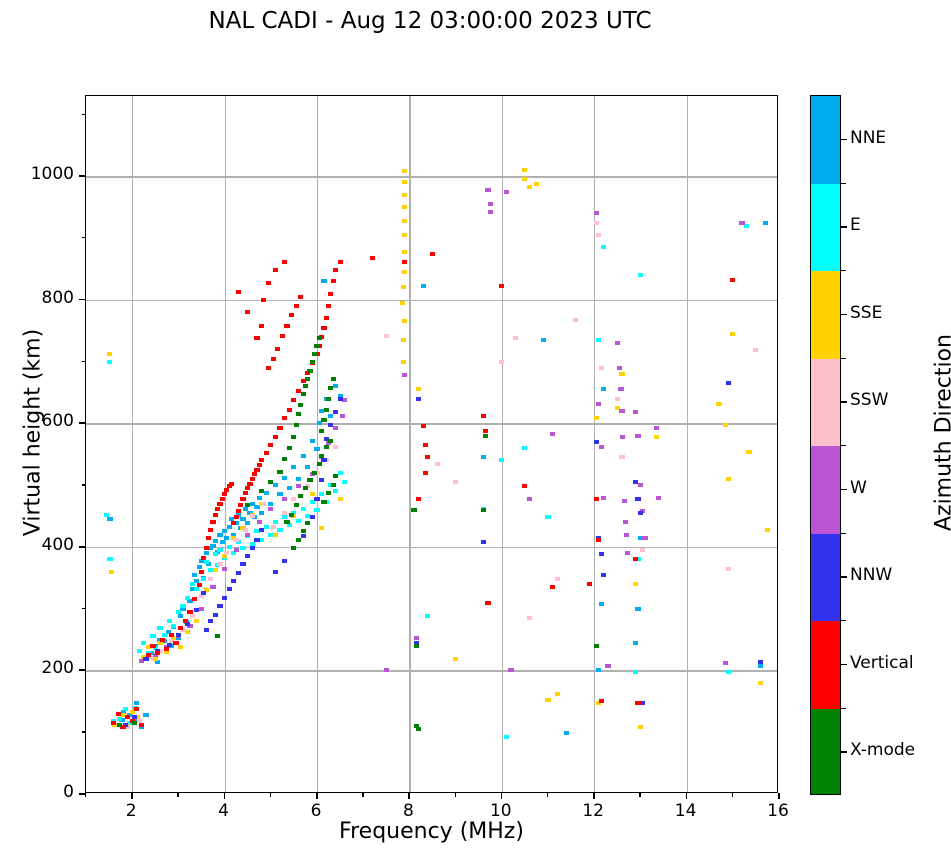 The height and width of the screenshot is (856, 951). I want to click on x-tick-label: 6, so click(316, 811).